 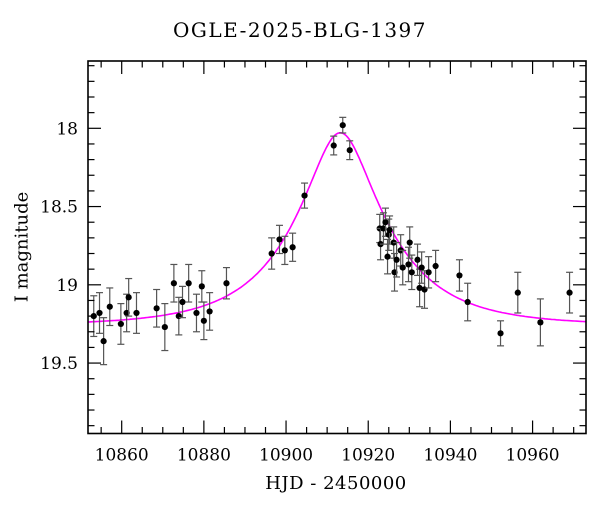 What do you see at coordinates (450, 456) in the screenshot?
I see `x-tick-label: 10940` at bounding box center [450, 456].